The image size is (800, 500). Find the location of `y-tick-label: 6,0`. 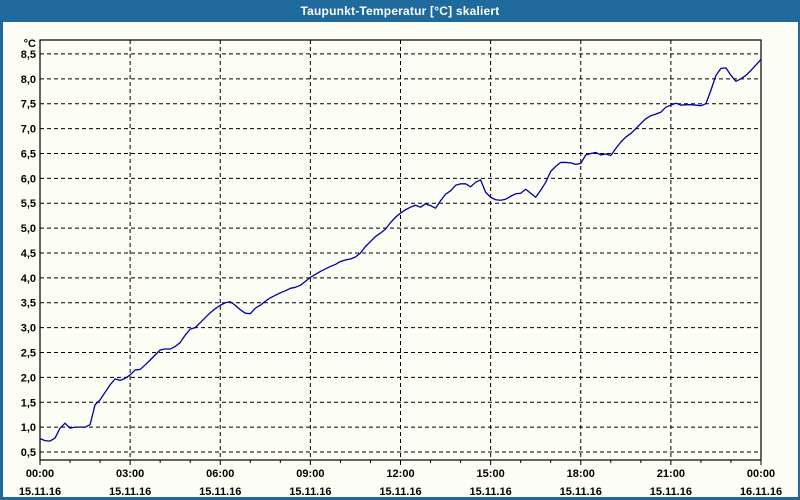

y-tick-label: 6,0 is located at coordinates (28, 179).